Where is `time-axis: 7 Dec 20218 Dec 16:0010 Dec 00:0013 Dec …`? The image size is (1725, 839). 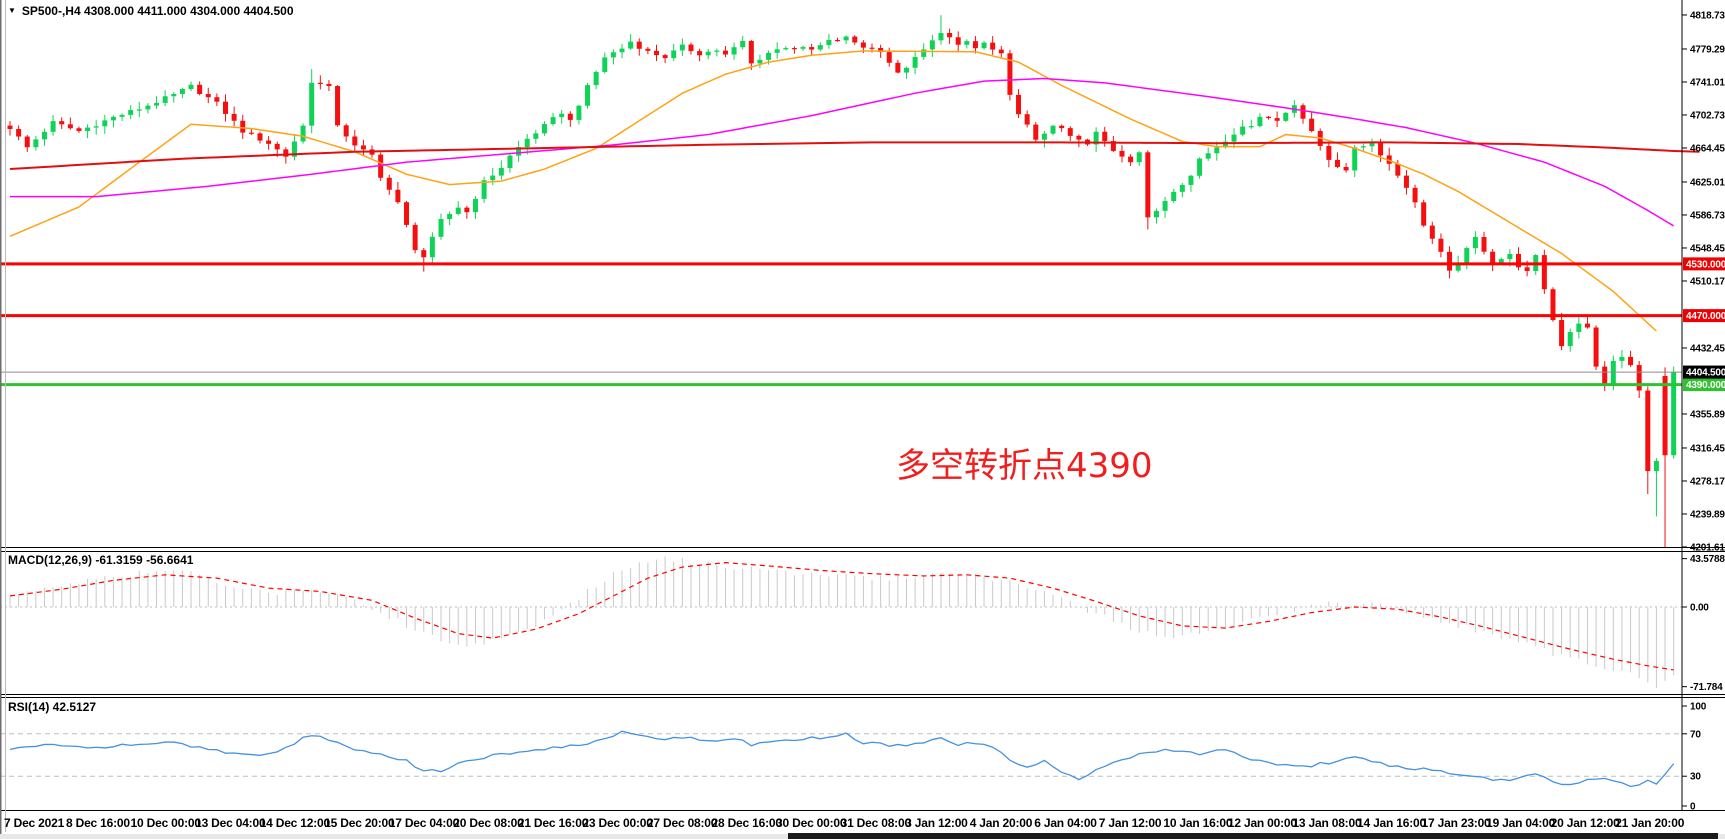 time-axis: 7 Dec 20218 Dec 16:0010 Dec 00:0013 Dec … is located at coordinates (862, 822).